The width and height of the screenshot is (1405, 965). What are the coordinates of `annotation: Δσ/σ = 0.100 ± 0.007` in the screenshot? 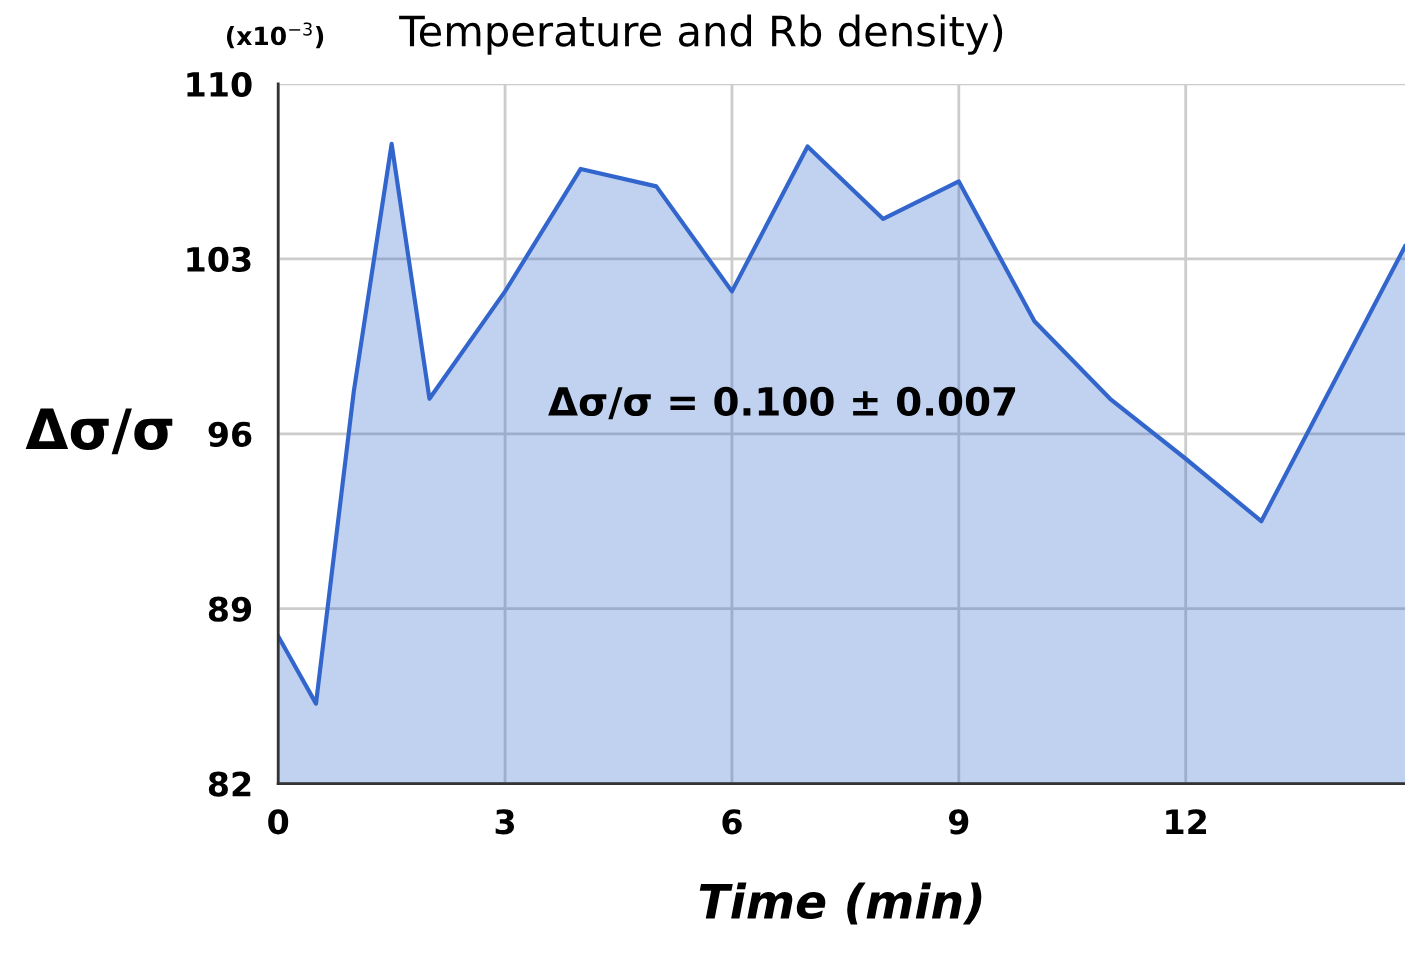 It's located at (782, 403).